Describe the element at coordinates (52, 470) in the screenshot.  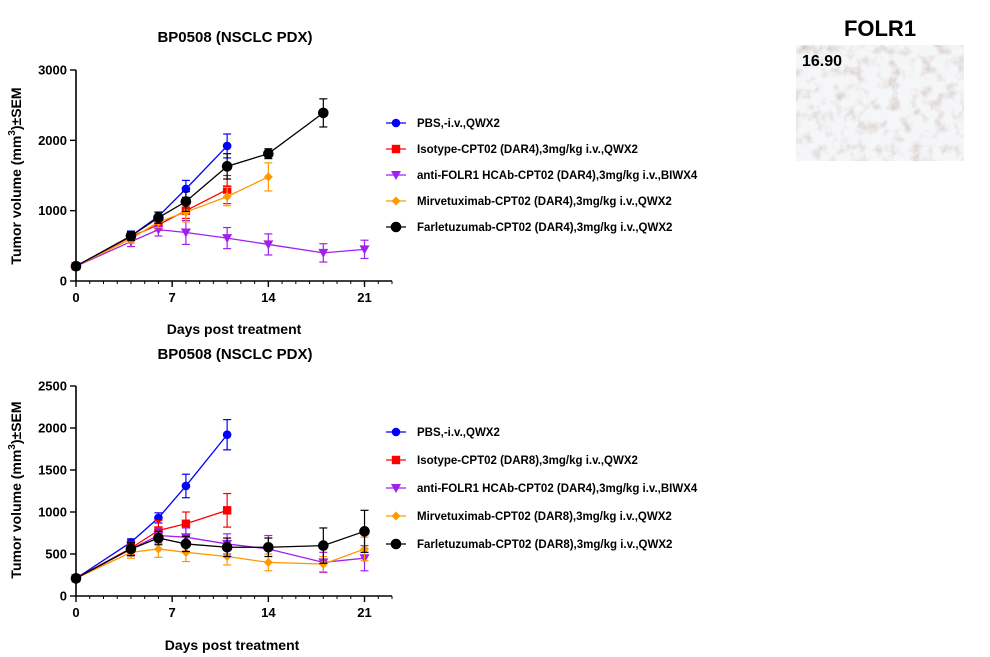
I see `y-tick-label: 1500` at that location.